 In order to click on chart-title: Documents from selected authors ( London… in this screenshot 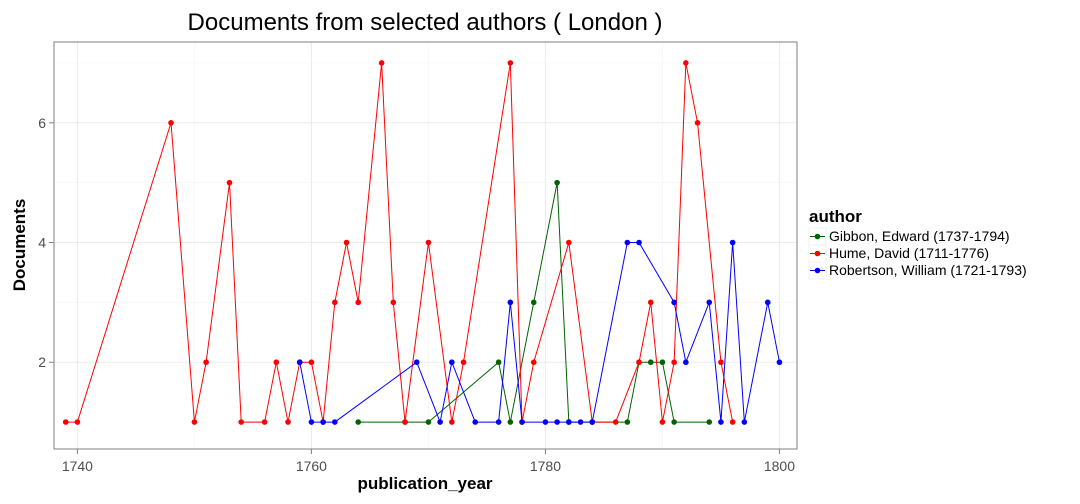, I will do `click(425, 22)`.